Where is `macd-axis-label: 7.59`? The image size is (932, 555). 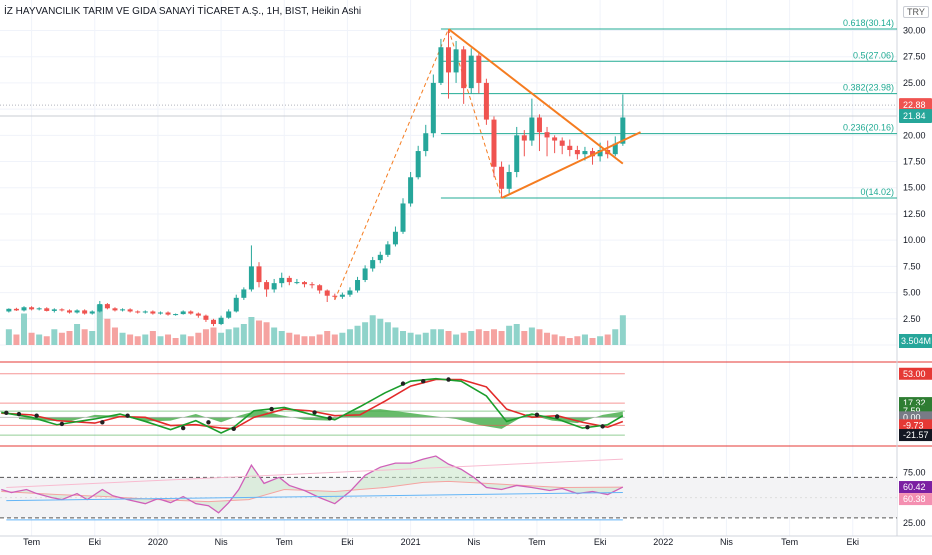 macd-axis-label: 7.59 is located at coordinates (912, 411).